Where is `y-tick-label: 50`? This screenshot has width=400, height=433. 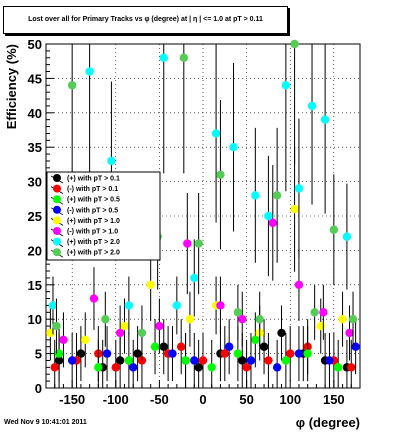 y-tick-label: 50 is located at coordinates (35, 44).